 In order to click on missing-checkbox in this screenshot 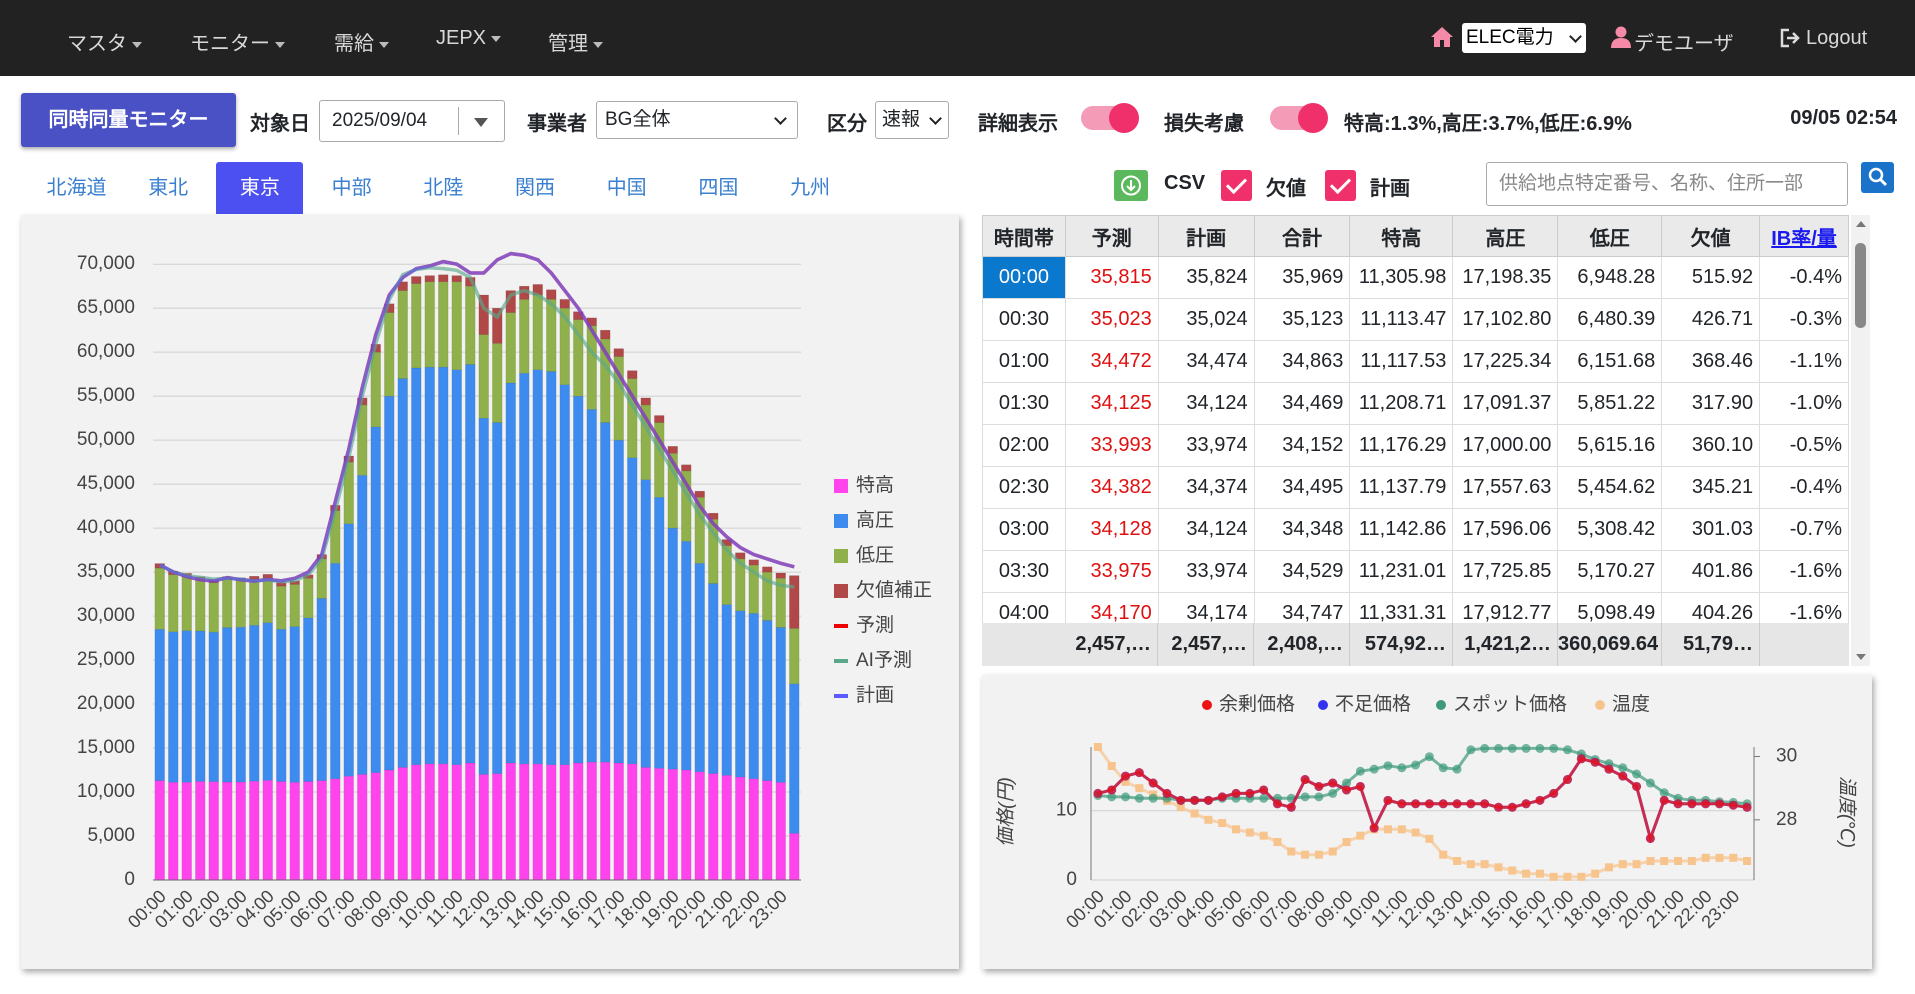, I will do `click(1236, 185)`.